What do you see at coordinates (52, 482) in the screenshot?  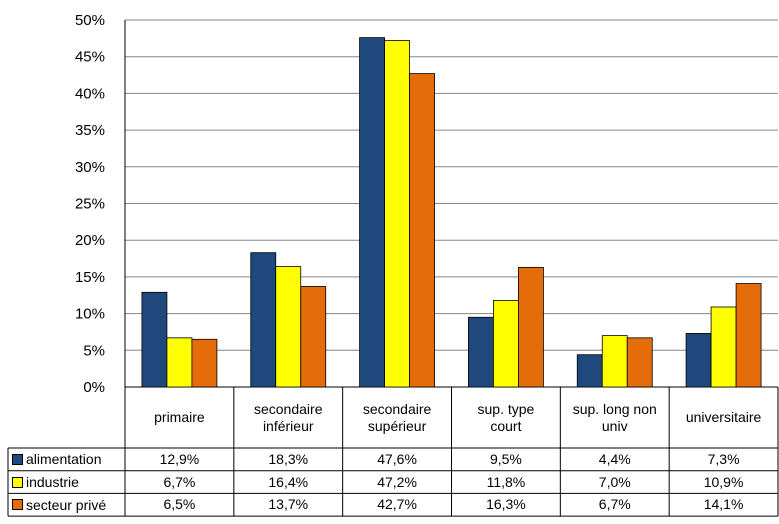 I see `legend-label: industrie` at bounding box center [52, 482].